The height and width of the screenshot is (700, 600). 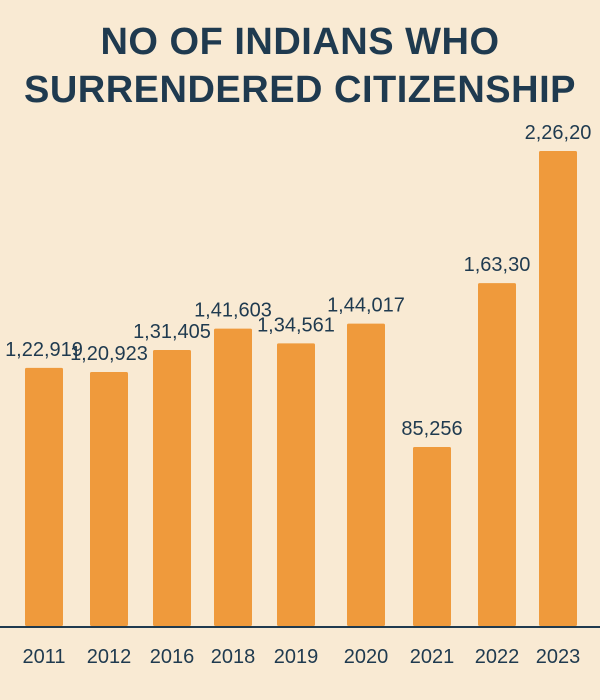 I want to click on x-tick-label-2022: 2022, so click(x=497, y=657).